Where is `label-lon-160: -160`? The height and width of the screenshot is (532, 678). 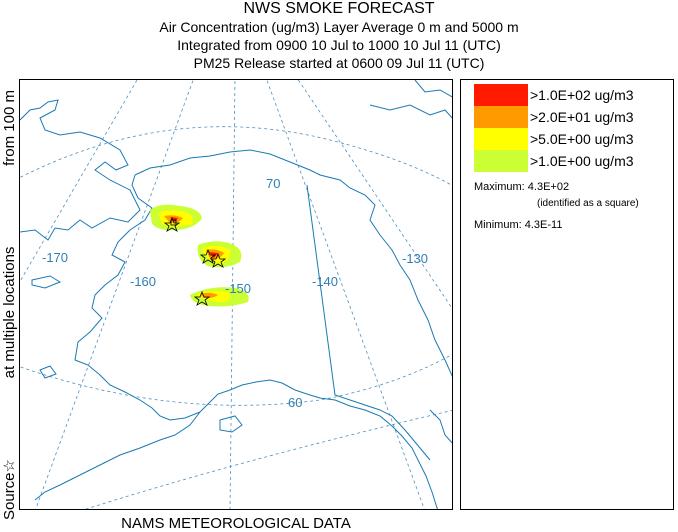 label-lon-160: -160 is located at coordinates (143, 281).